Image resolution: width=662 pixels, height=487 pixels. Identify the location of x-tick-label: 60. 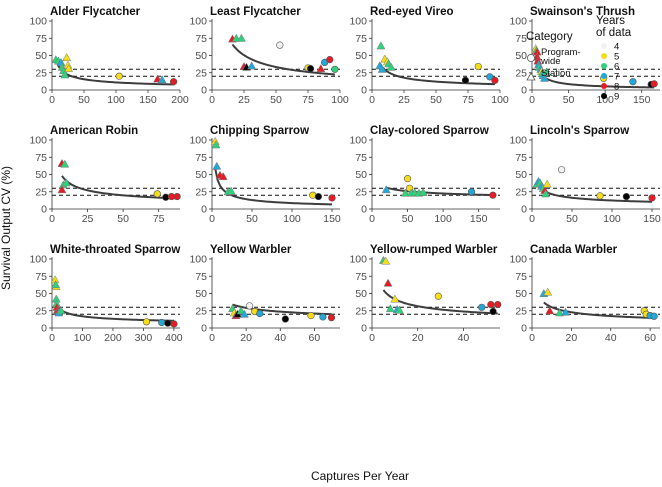
(650, 338).